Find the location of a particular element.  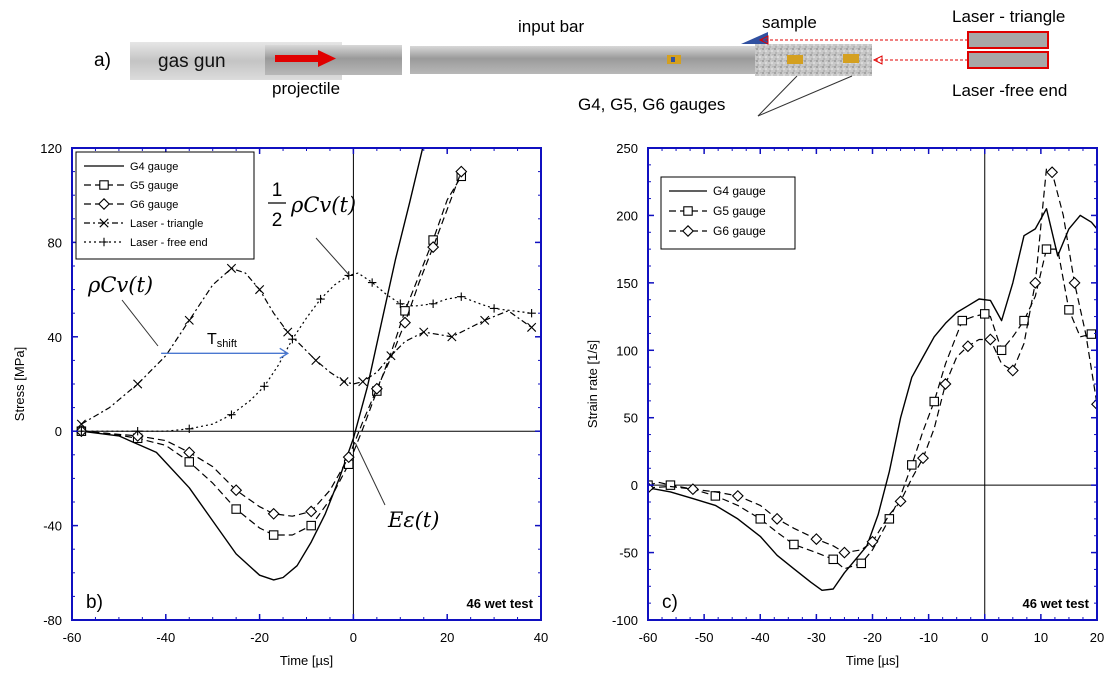

strain-y-tick-label: 250 is located at coordinates (627, 148).